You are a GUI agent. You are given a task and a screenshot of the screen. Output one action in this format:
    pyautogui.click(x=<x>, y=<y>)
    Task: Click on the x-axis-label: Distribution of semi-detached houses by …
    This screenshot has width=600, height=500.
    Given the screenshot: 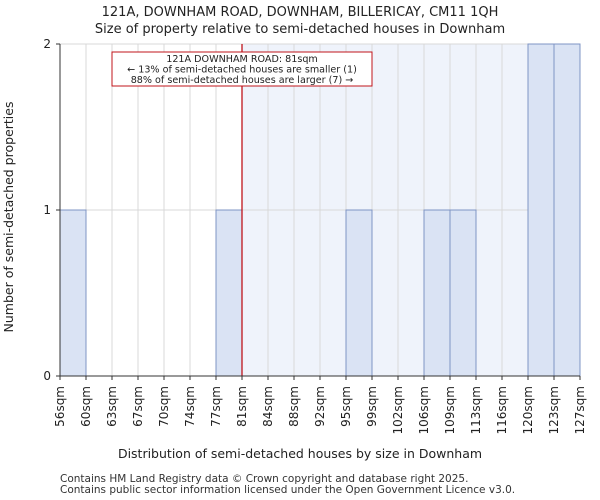 What is the action you would take?
    pyautogui.click(x=300, y=453)
    